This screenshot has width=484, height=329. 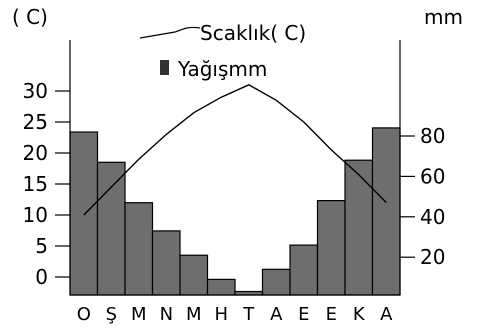 I want to click on category-label-3: M, so click(x=139, y=314).